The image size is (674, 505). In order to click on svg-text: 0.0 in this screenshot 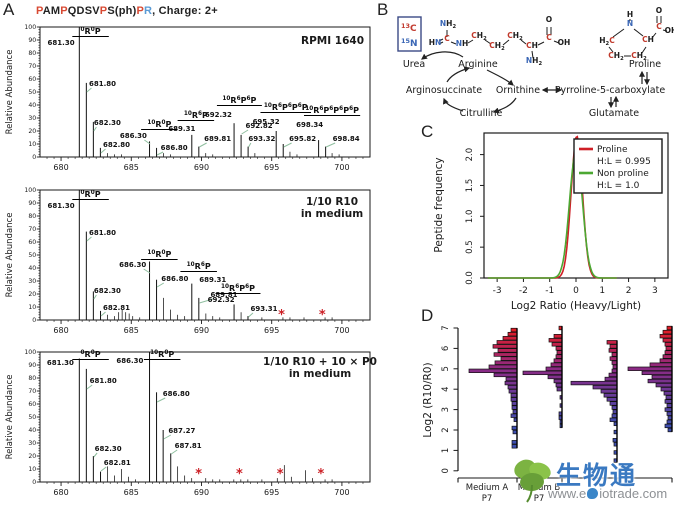, I will do `click(470, 278)`.